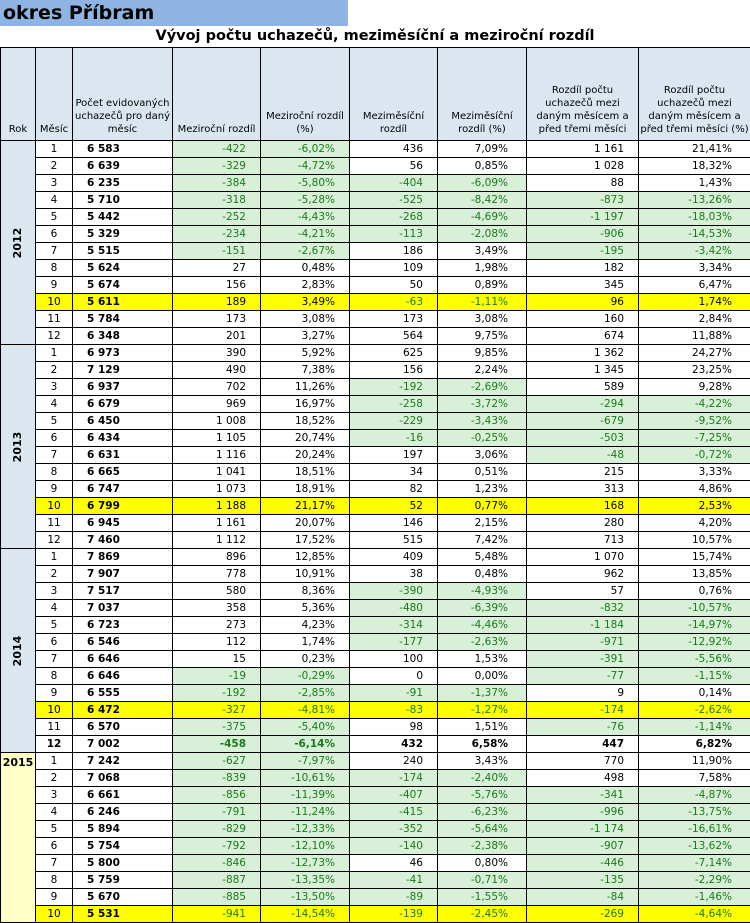 This screenshot has width=750, height=923. I want to click on q3-cell: -1 184, so click(583, 625).